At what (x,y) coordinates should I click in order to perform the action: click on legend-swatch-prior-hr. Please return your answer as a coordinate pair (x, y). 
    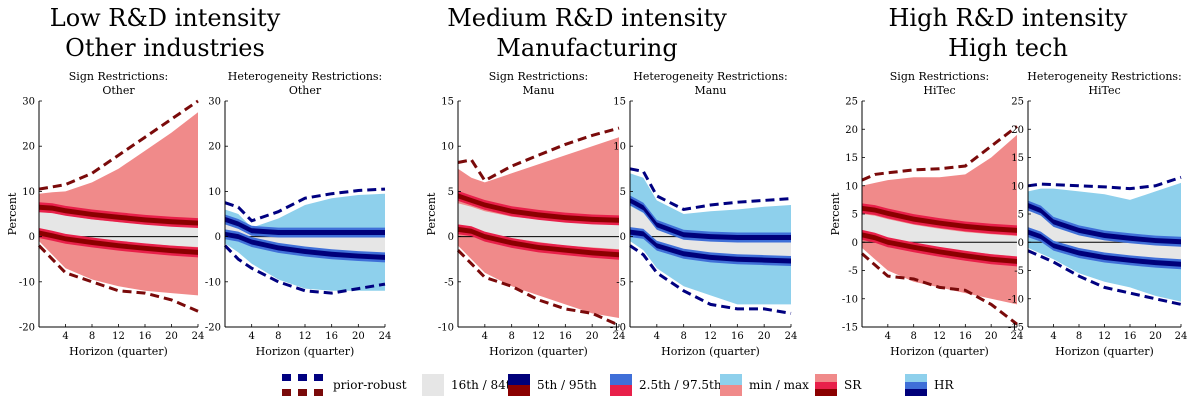
    Looking at the image, I should click on (318, 377).